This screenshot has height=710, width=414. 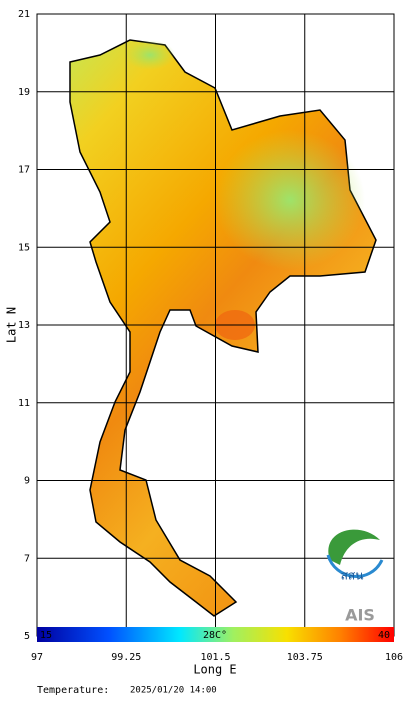 I want to click on x-tick-label: 99.25, so click(x=126, y=657).